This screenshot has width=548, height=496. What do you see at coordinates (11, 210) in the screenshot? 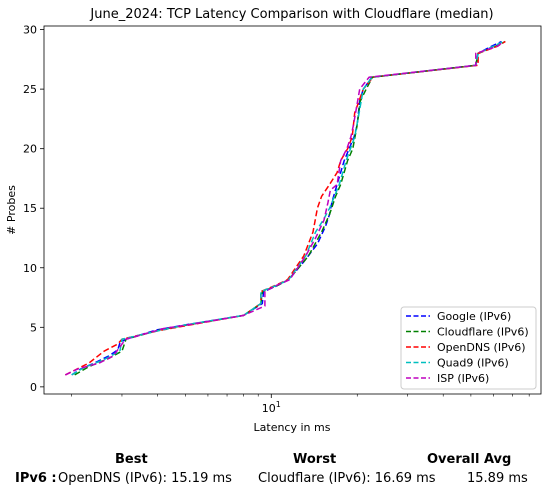
I see `y-axis-label: # Probes` at bounding box center [11, 210].